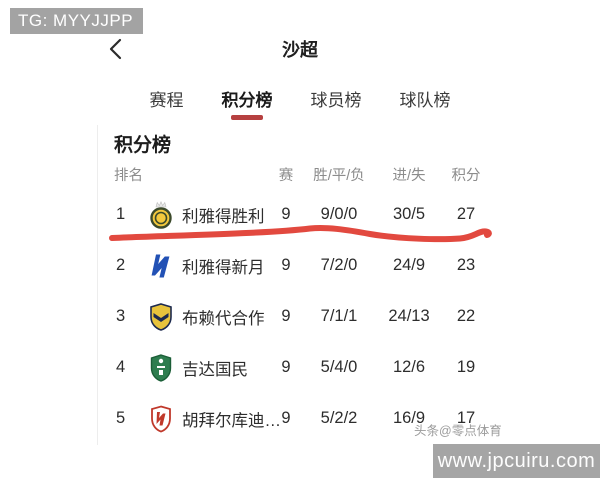 The width and height of the screenshot is (600, 480). What do you see at coordinates (339, 175) in the screenshot?
I see `column-header-wdl: 胜/平/负` at bounding box center [339, 175].